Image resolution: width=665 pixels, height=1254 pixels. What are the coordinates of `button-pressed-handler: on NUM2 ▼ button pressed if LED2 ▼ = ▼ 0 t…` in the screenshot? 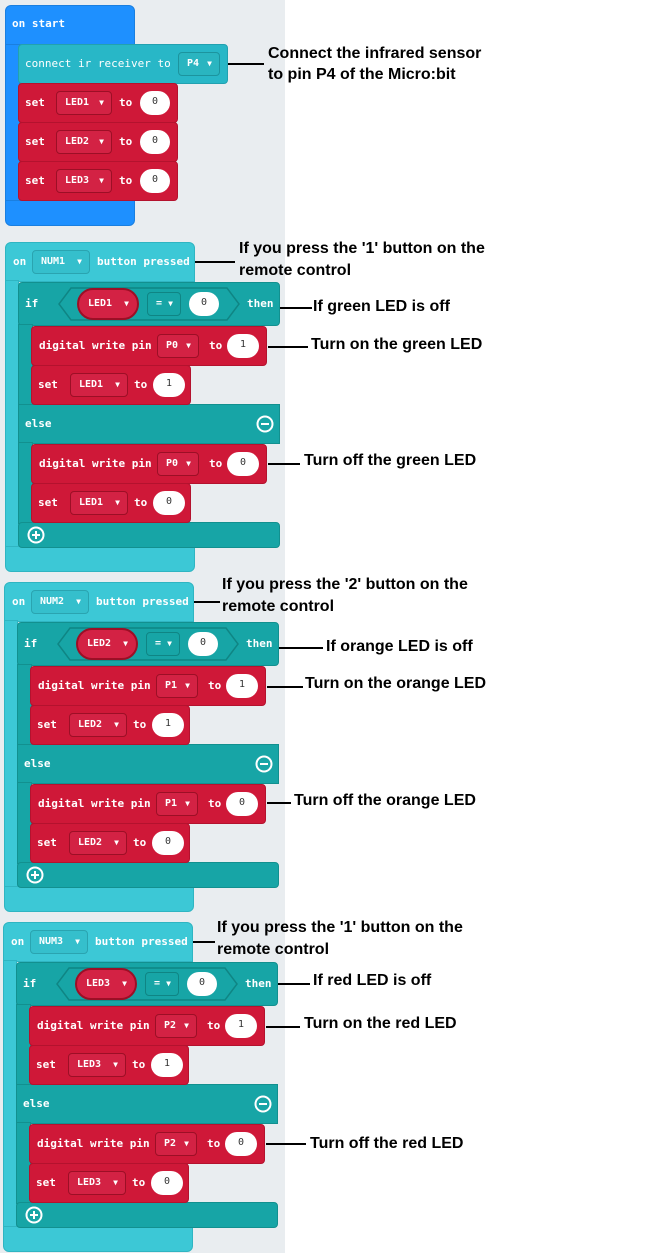 It's located at (144, 748).